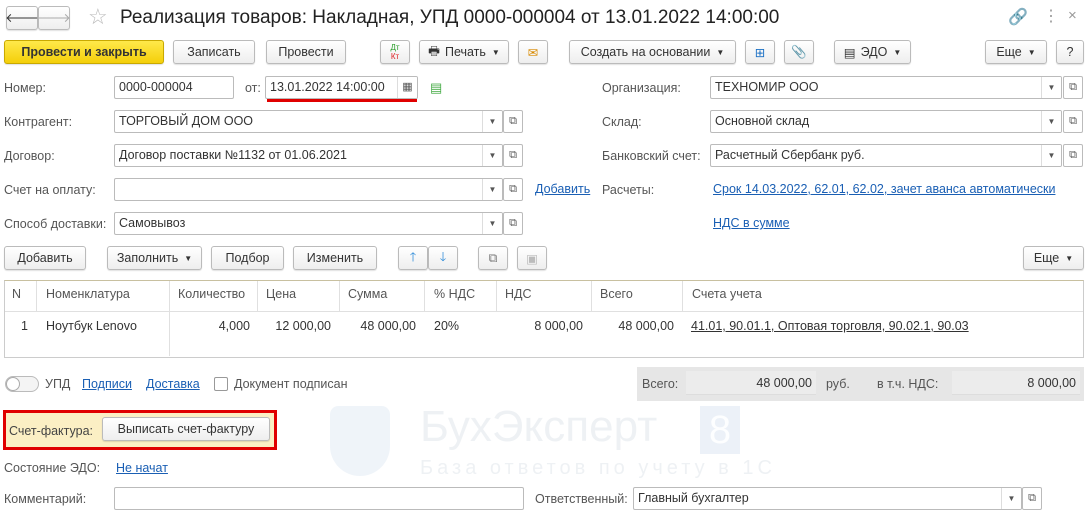  What do you see at coordinates (98, 16) in the screenshot?
I see `favorite-star-icon: ☆` at bounding box center [98, 16].